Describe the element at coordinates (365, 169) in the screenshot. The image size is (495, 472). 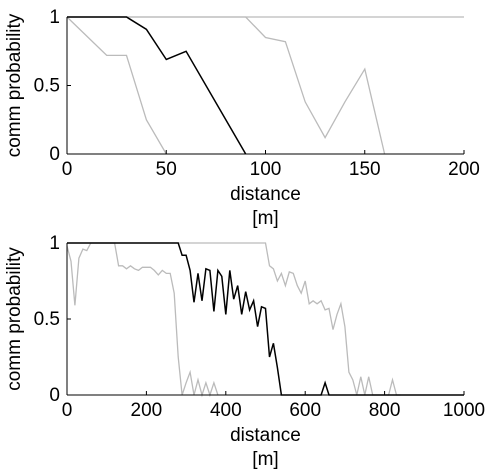
I see `x-tick-label: 150` at that location.